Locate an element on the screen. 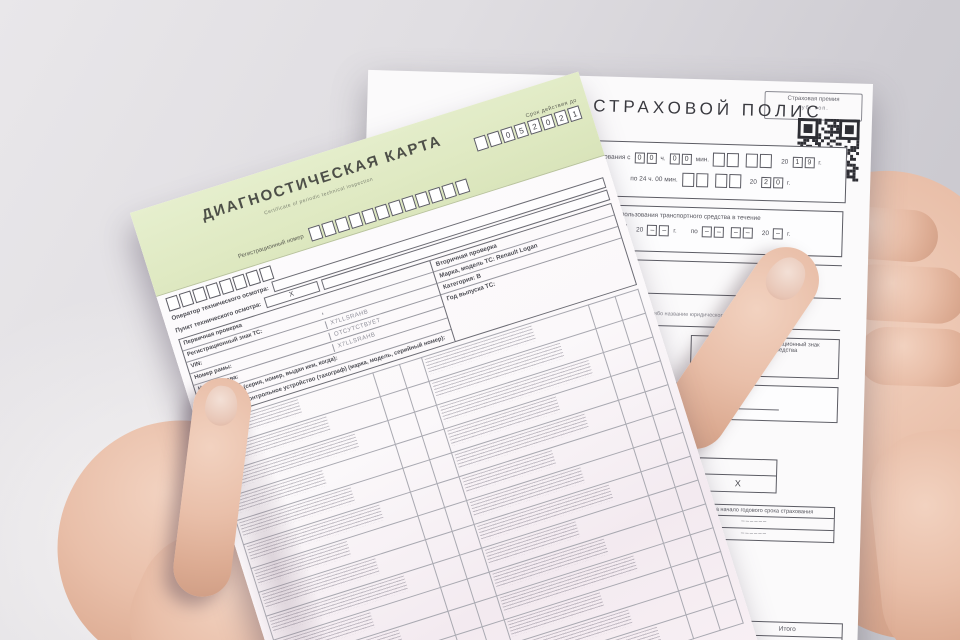  x-mark: X is located at coordinates (737, 483).